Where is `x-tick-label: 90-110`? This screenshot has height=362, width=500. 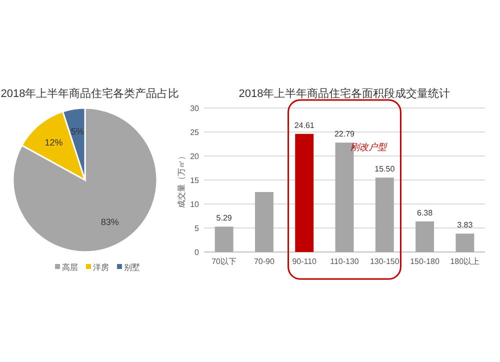 x-tick-label: 90-110 is located at coordinates (305, 261).